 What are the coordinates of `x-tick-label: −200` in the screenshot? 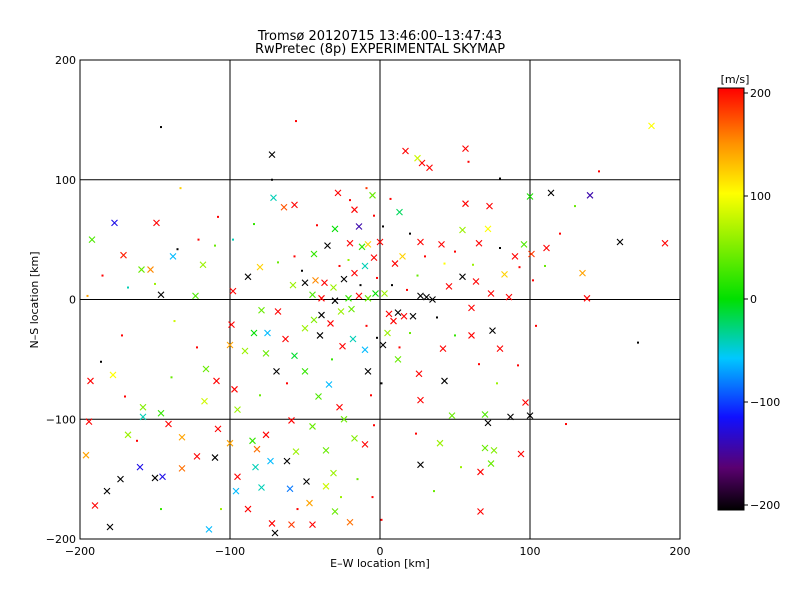 It's located at (80, 551).